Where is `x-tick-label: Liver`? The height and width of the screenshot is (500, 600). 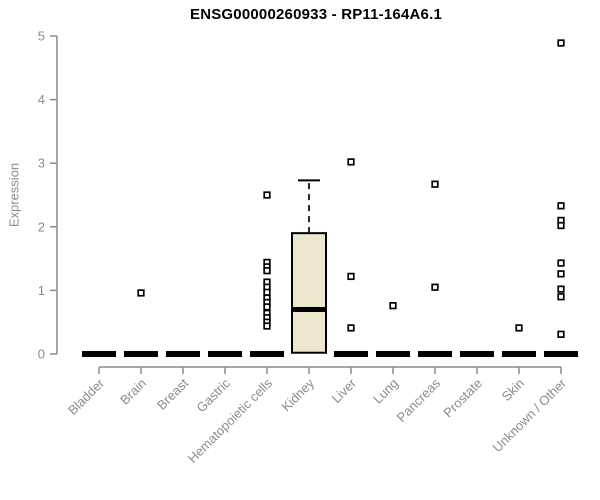
x-tick-label: Liver is located at coordinates (344, 390).